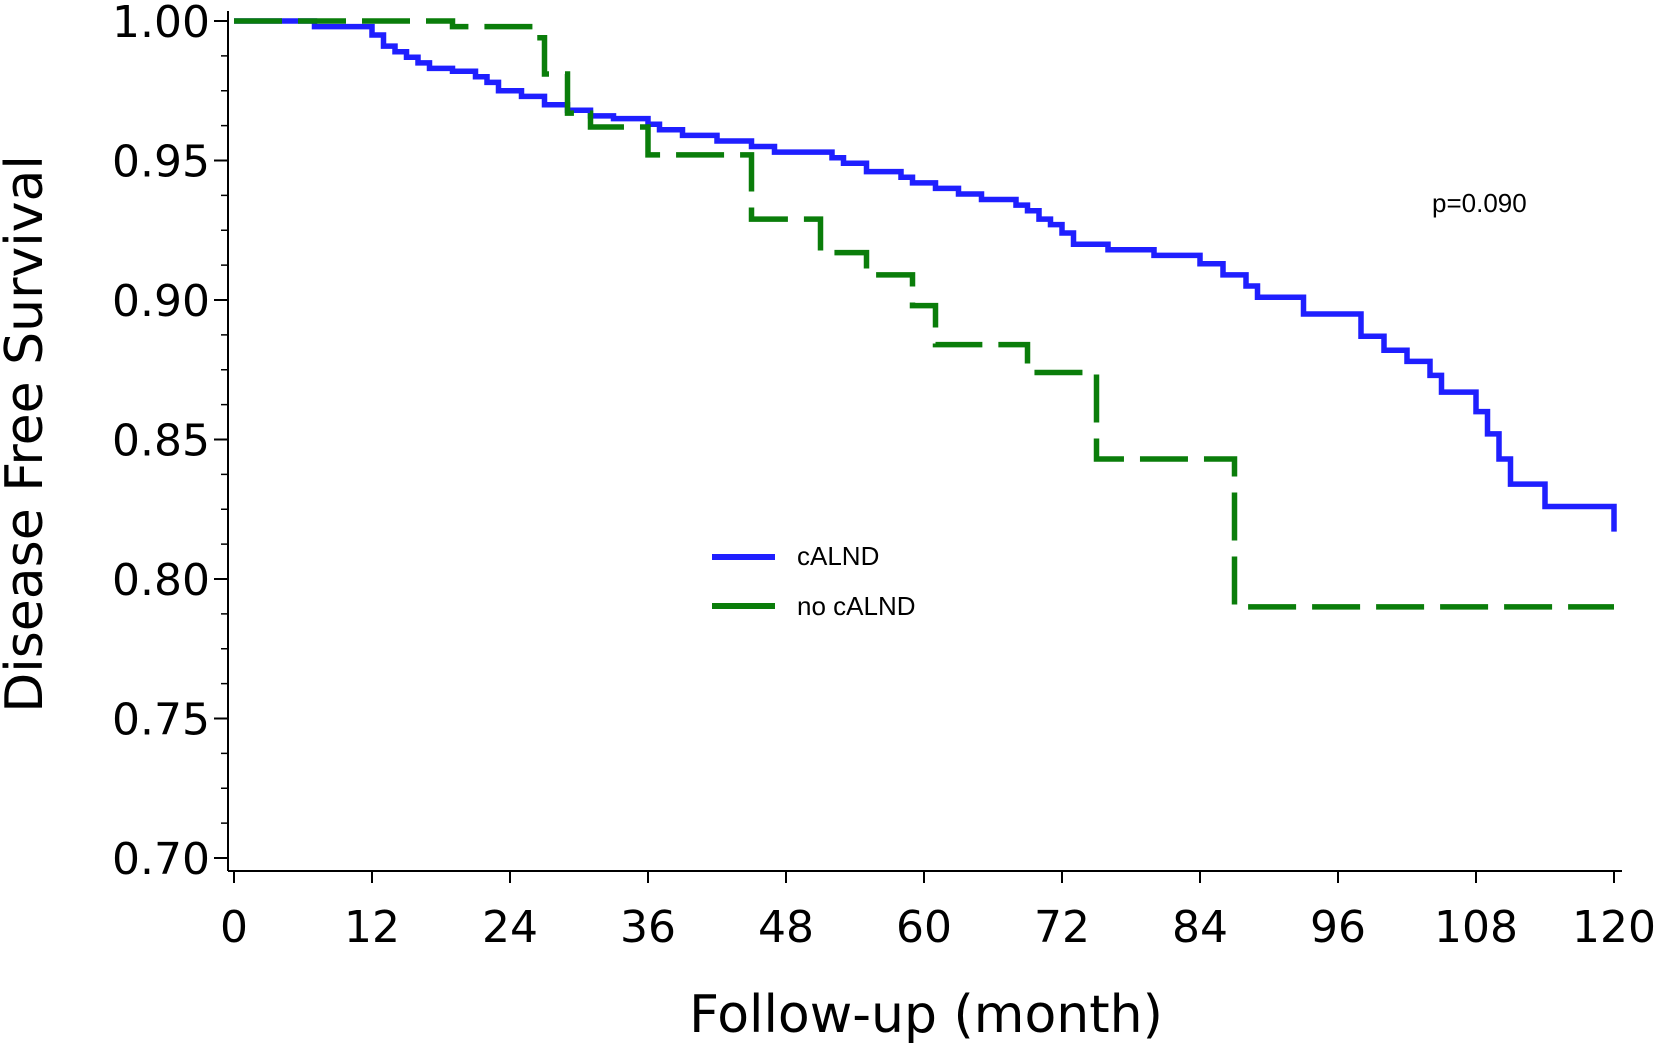 The width and height of the screenshot is (1656, 1047). What do you see at coordinates (372, 927) in the screenshot?
I see `x-tick-label: 12` at bounding box center [372, 927].